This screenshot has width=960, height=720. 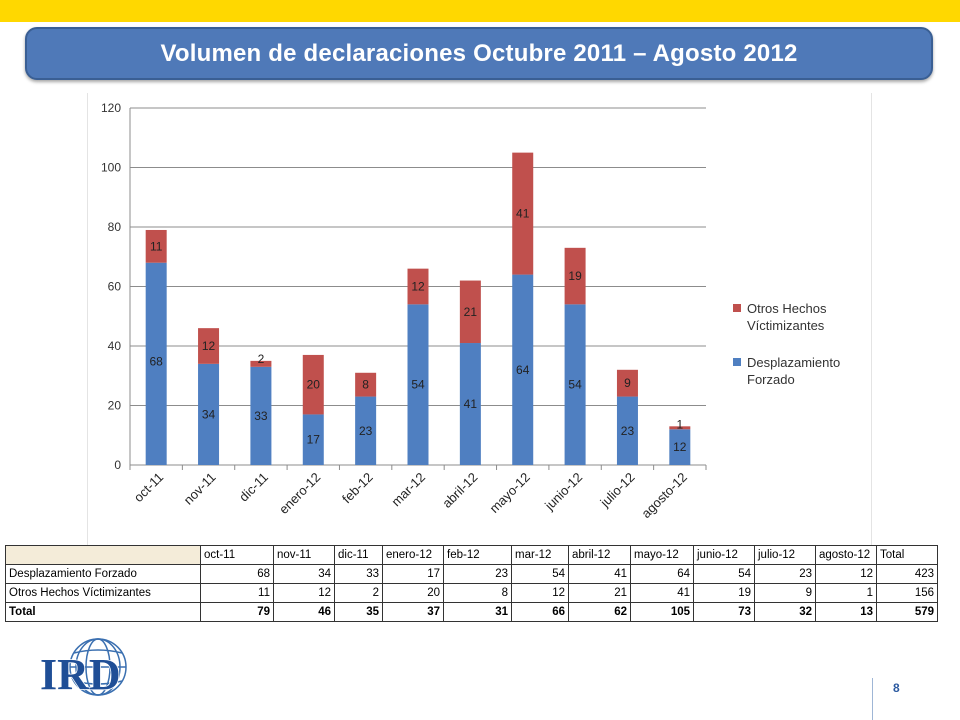 I want to click on table-cell: 8, so click(x=477, y=593).